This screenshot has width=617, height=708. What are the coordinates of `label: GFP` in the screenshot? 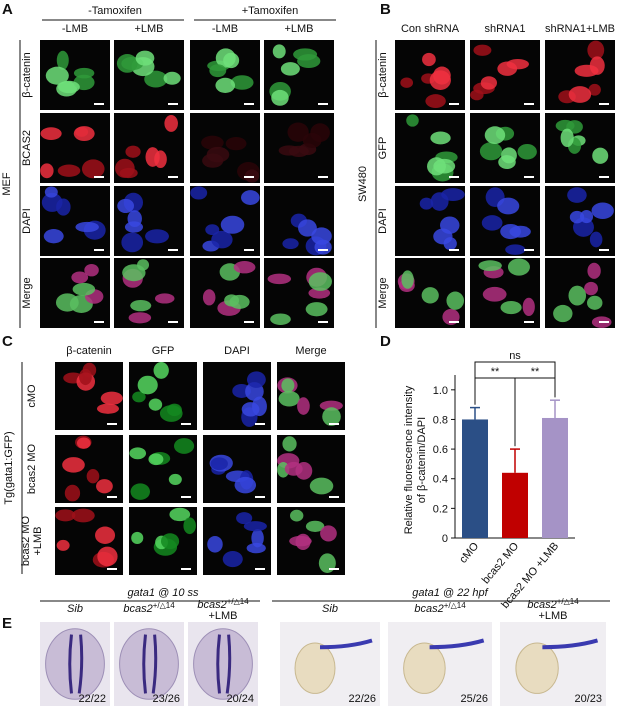 It's located at (163, 351).